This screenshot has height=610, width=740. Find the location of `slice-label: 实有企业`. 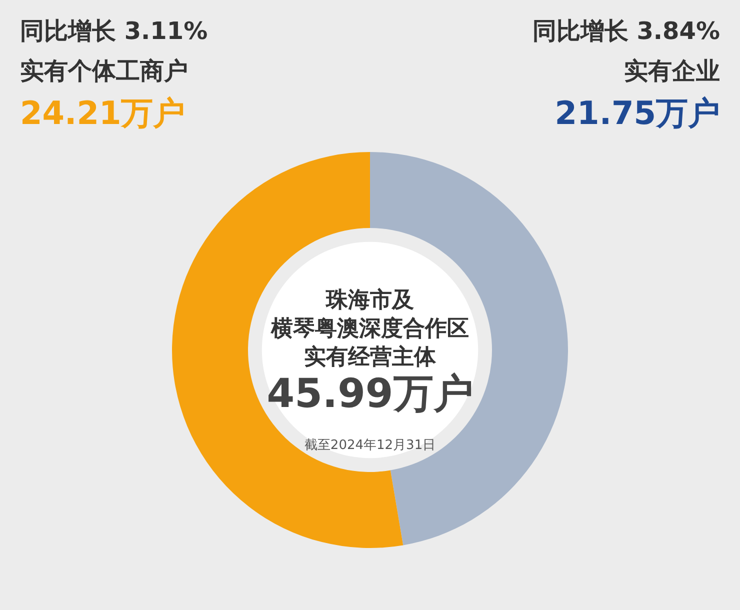

slice-label: 实有企业 is located at coordinates (672, 71).